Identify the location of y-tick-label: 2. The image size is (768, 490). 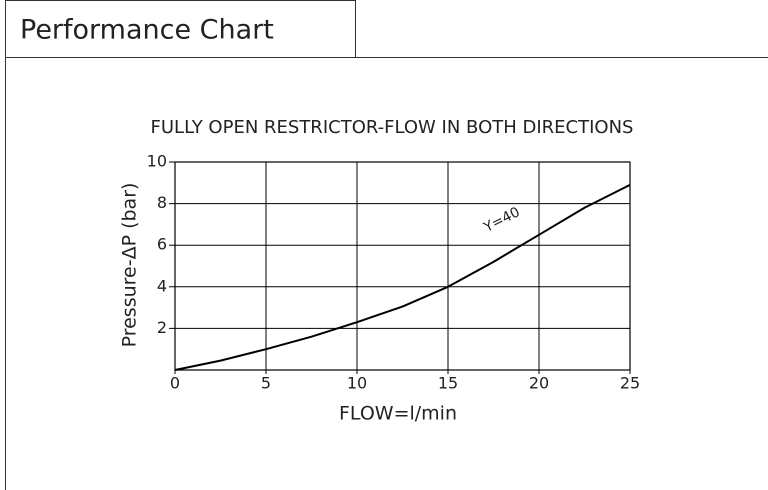
(162, 327).